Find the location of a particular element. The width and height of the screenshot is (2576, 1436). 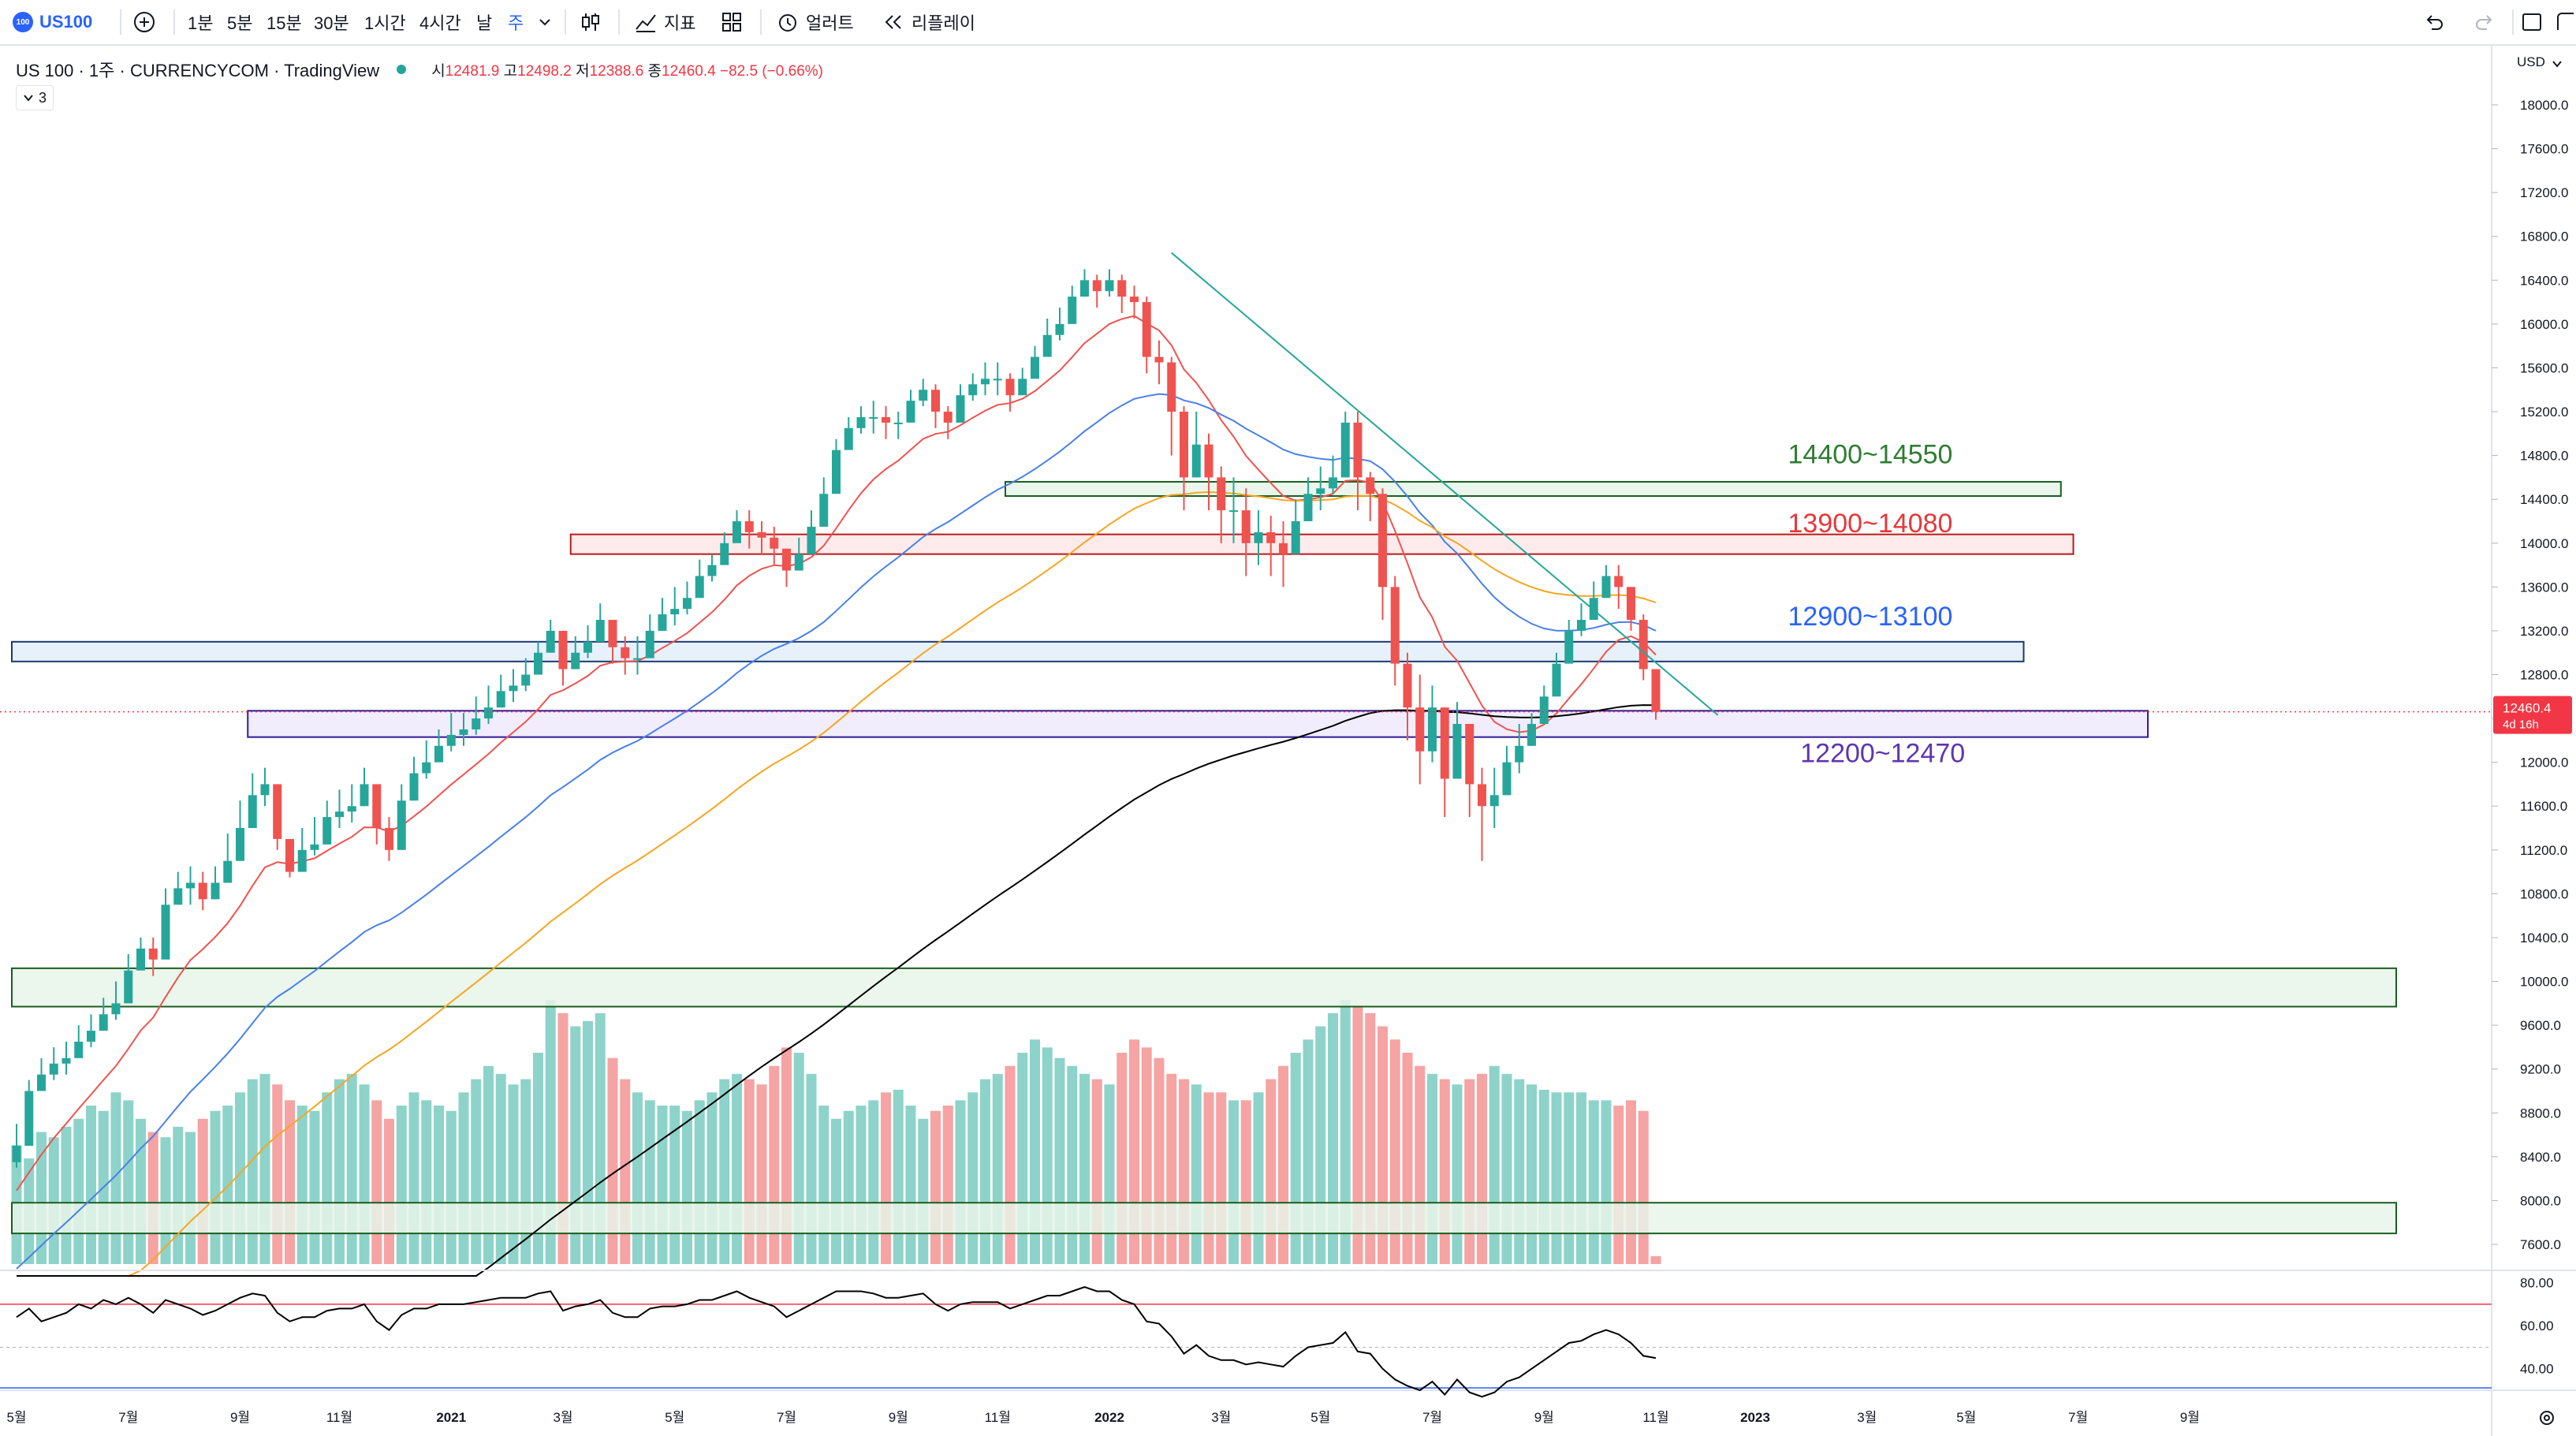

trendline is located at coordinates (1445, 484).